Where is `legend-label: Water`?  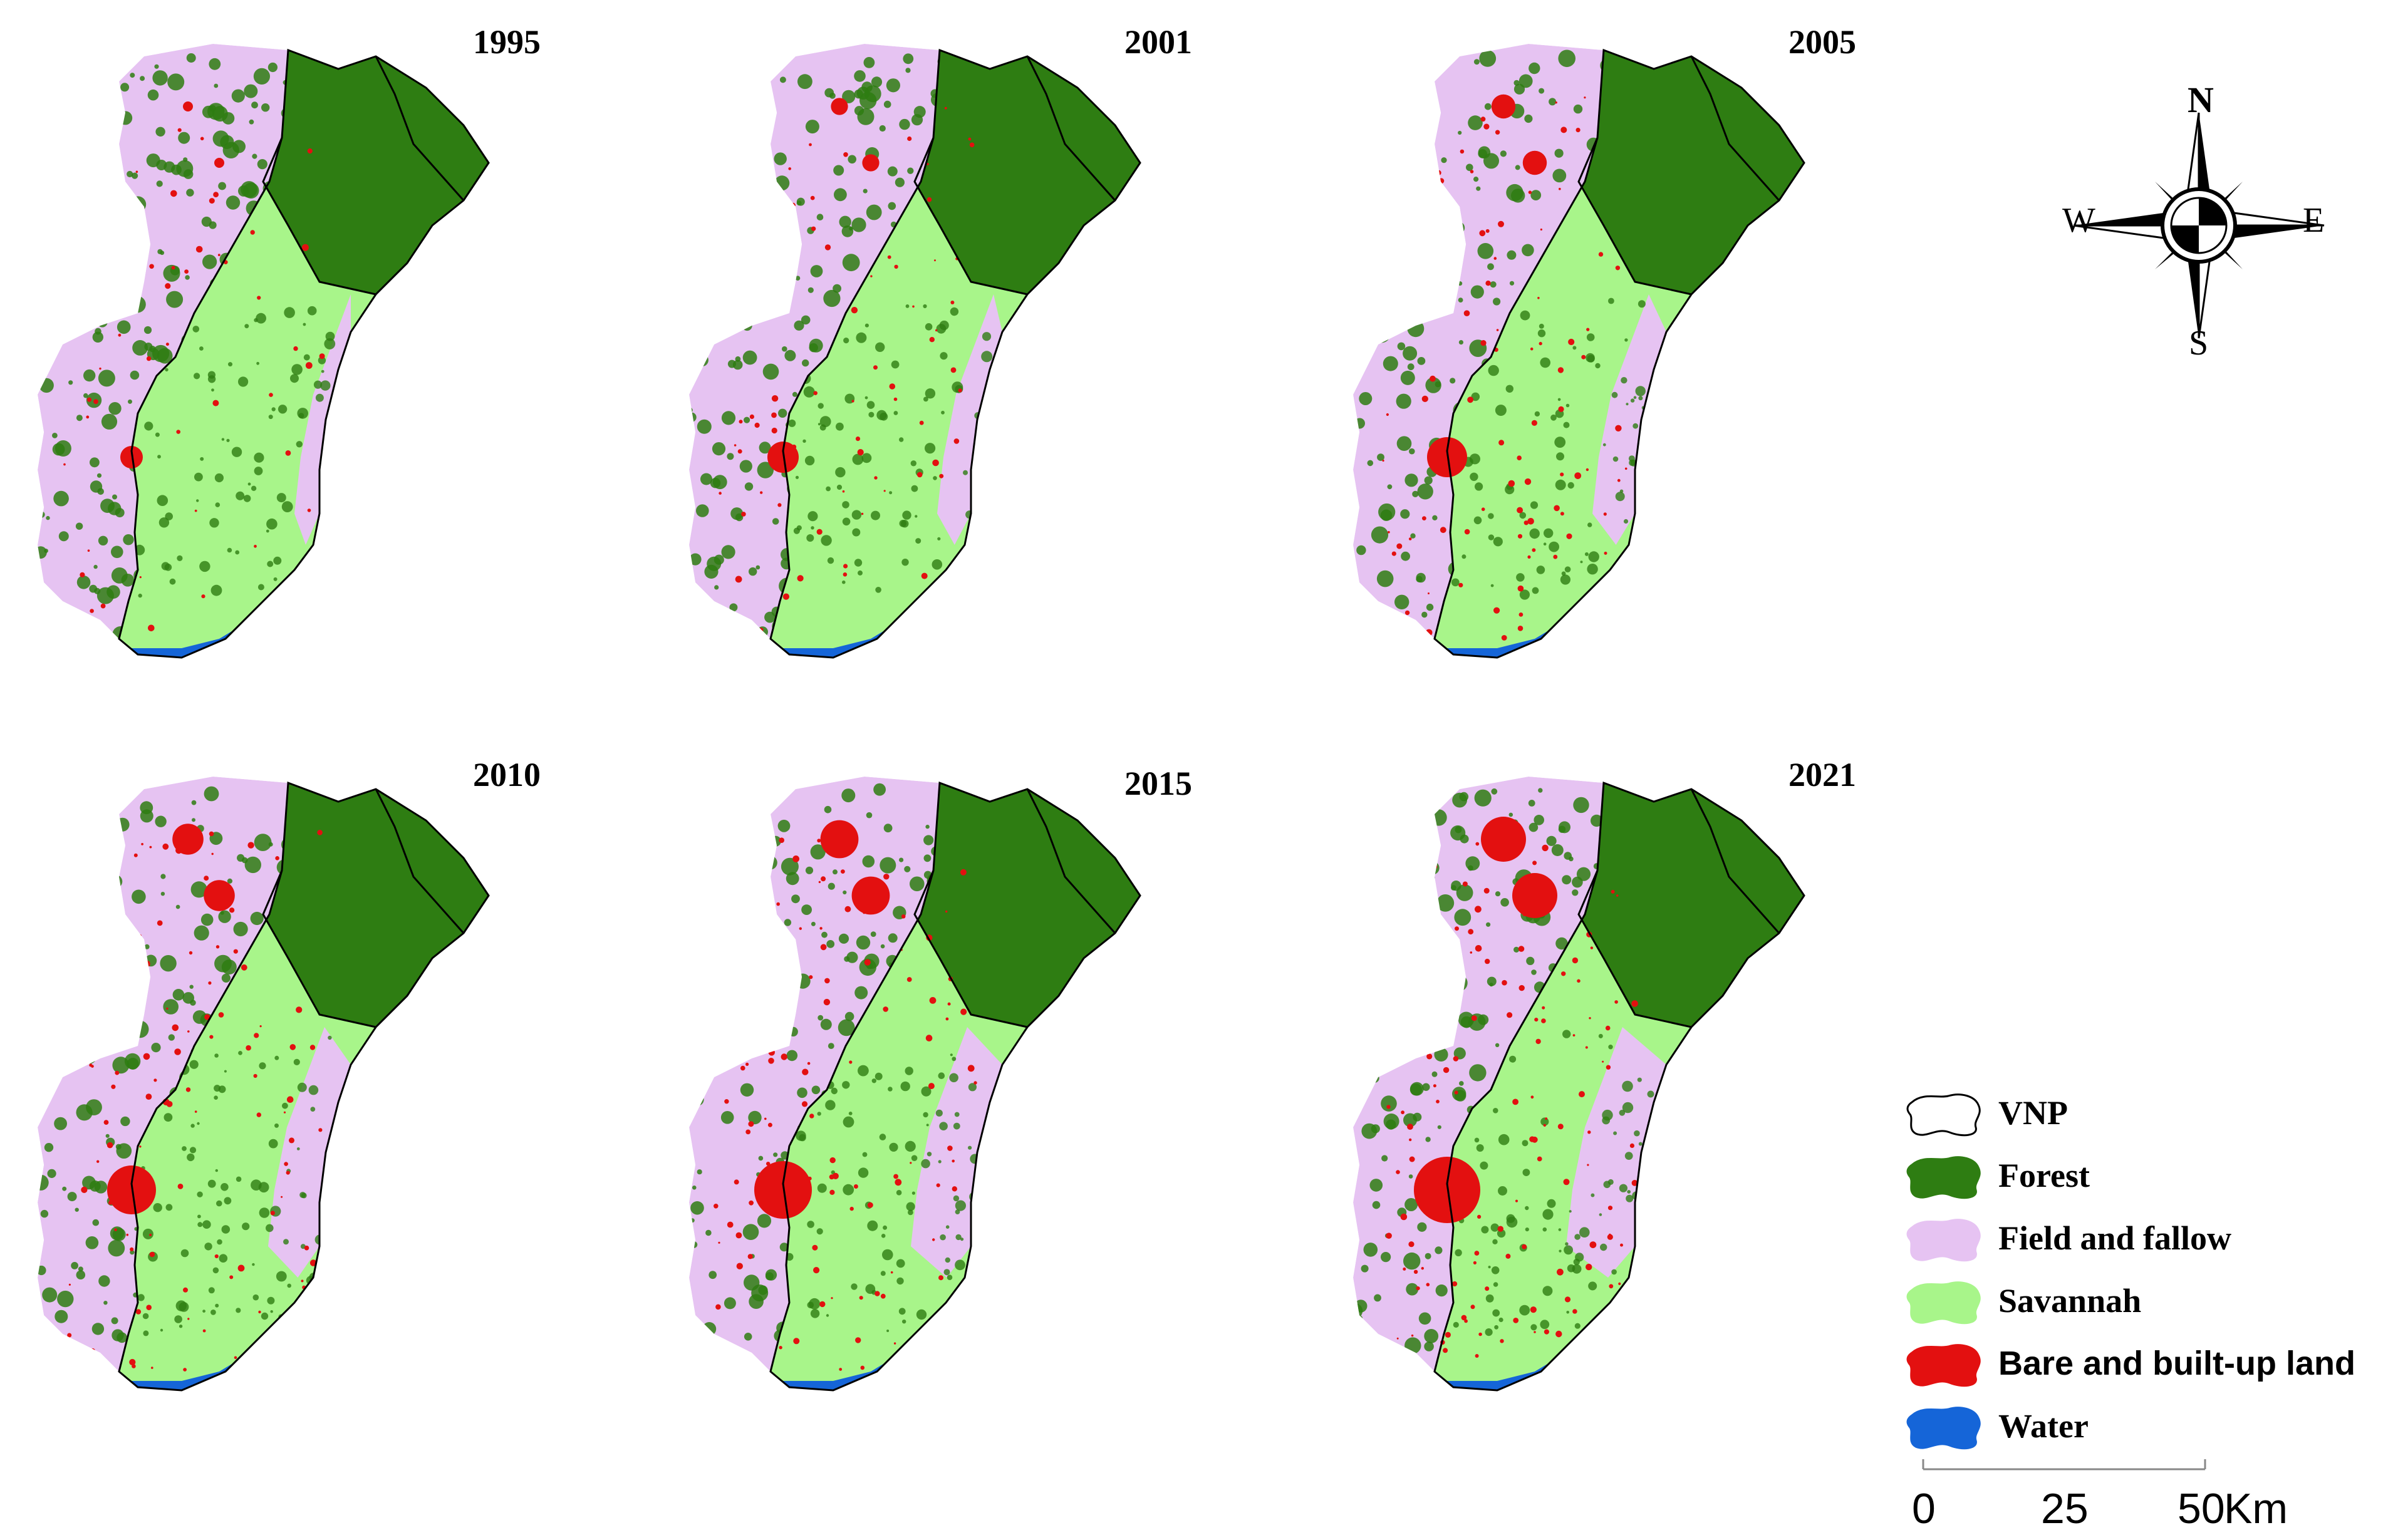
legend-label: Water is located at coordinates (2043, 1426).